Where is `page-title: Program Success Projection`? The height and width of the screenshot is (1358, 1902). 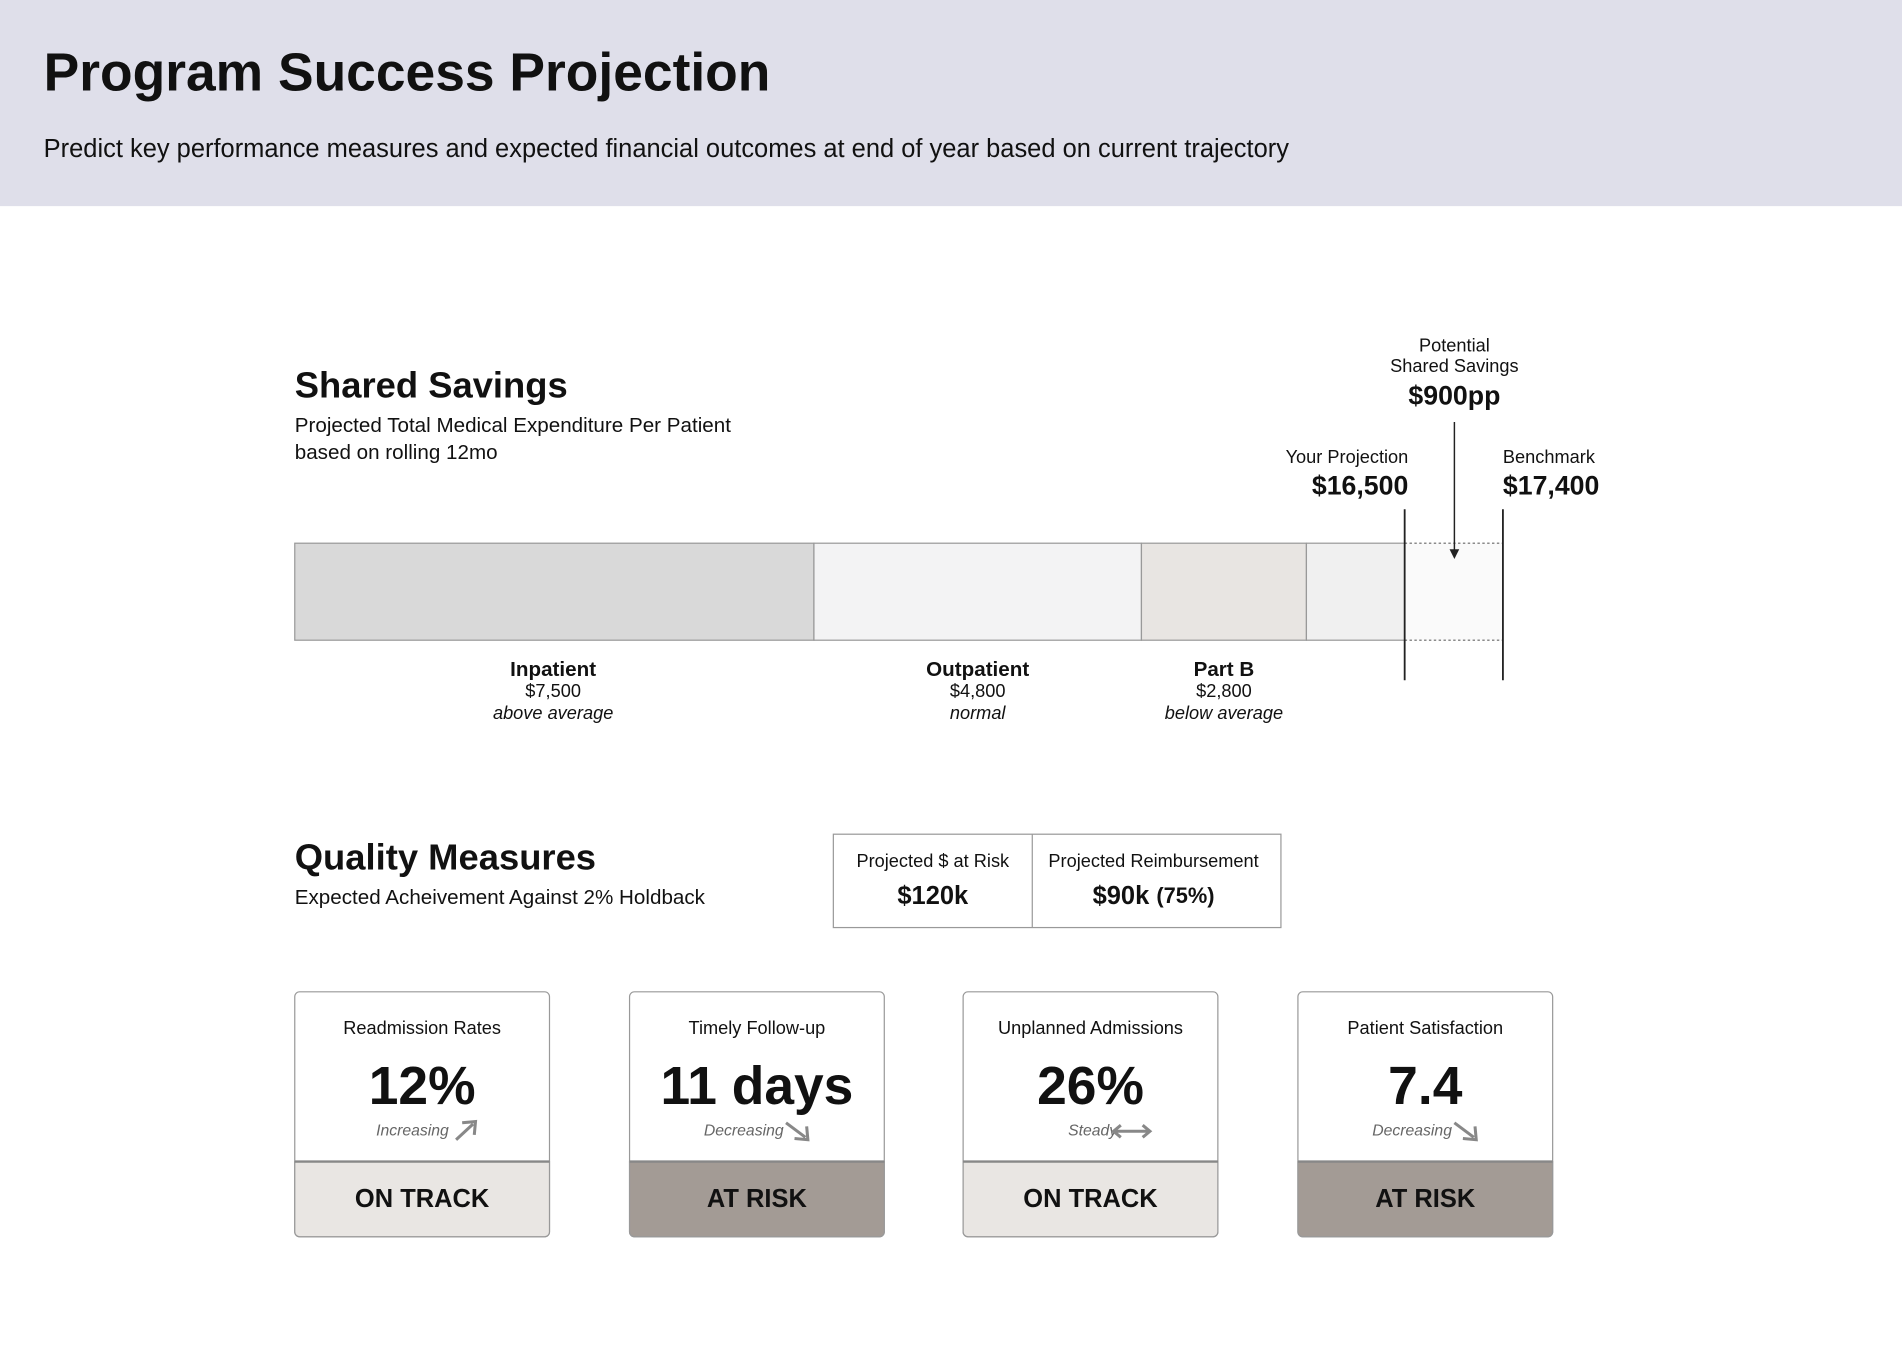
page-title: Program Success Projection is located at coordinates (407, 72).